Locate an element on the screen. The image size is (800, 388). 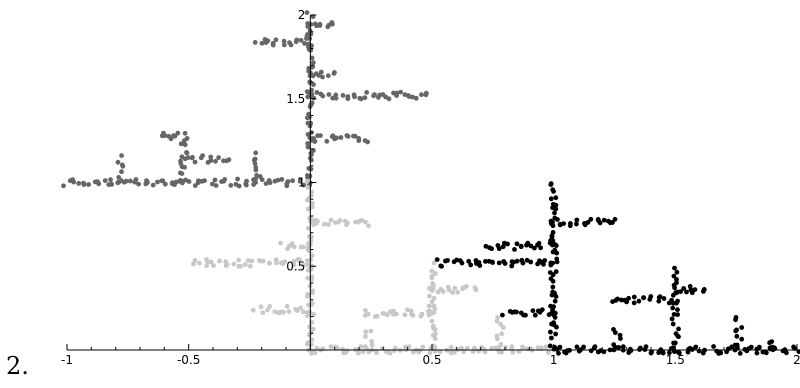
x-tick-label: -1 is located at coordinates (67, 360).